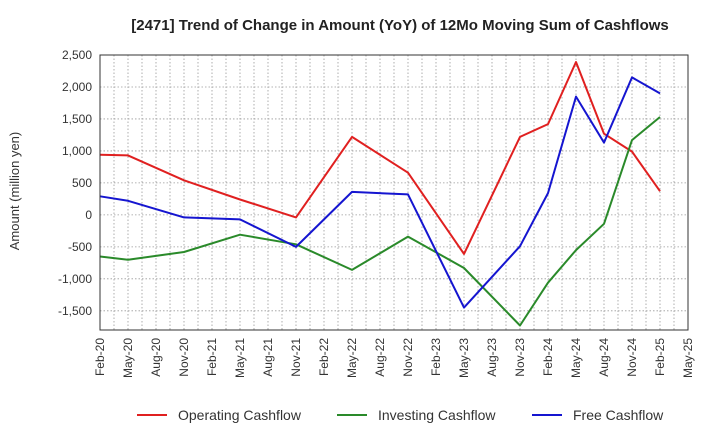 The height and width of the screenshot is (440, 720). What do you see at coordinates (660, 357) in the screenshot?
I see `x-tick-label: Feb-25` at bounding box center [660, 357].